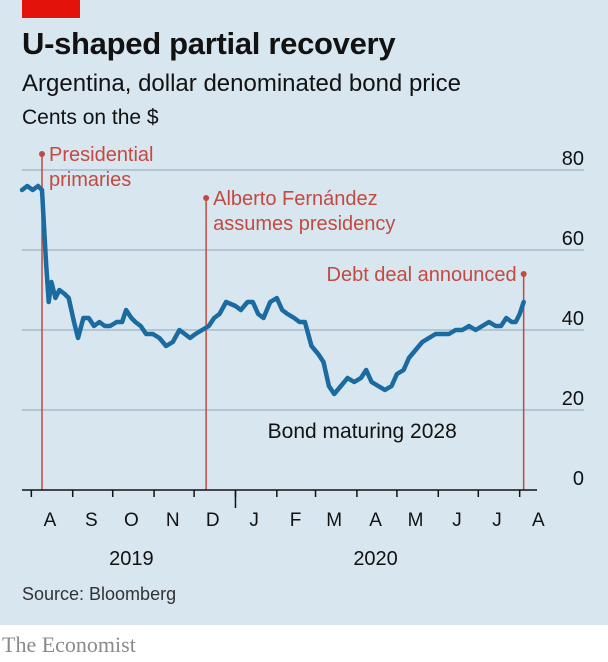 Image resolution: width=608 pixels, height=662 pixels. I want to click on y-tick-label-80: 80, so click(573, 159).